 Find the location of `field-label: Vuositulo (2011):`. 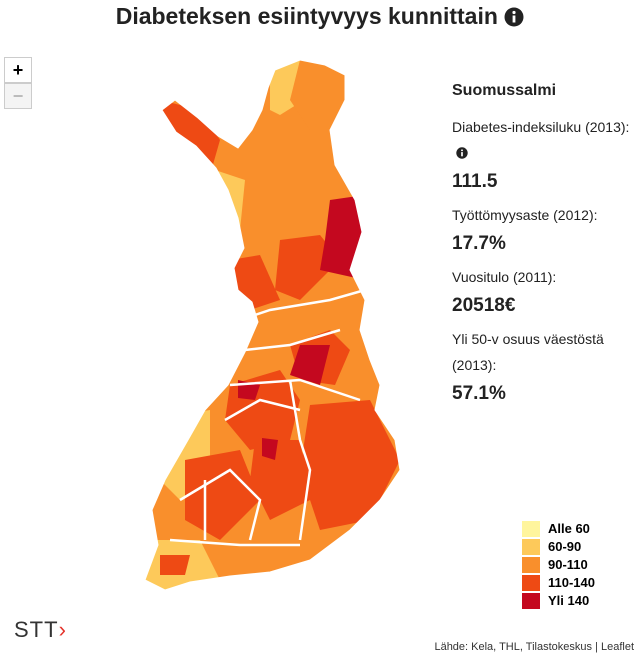

field-label: Vuositulo (2011): is located at coordinates (544, 277).